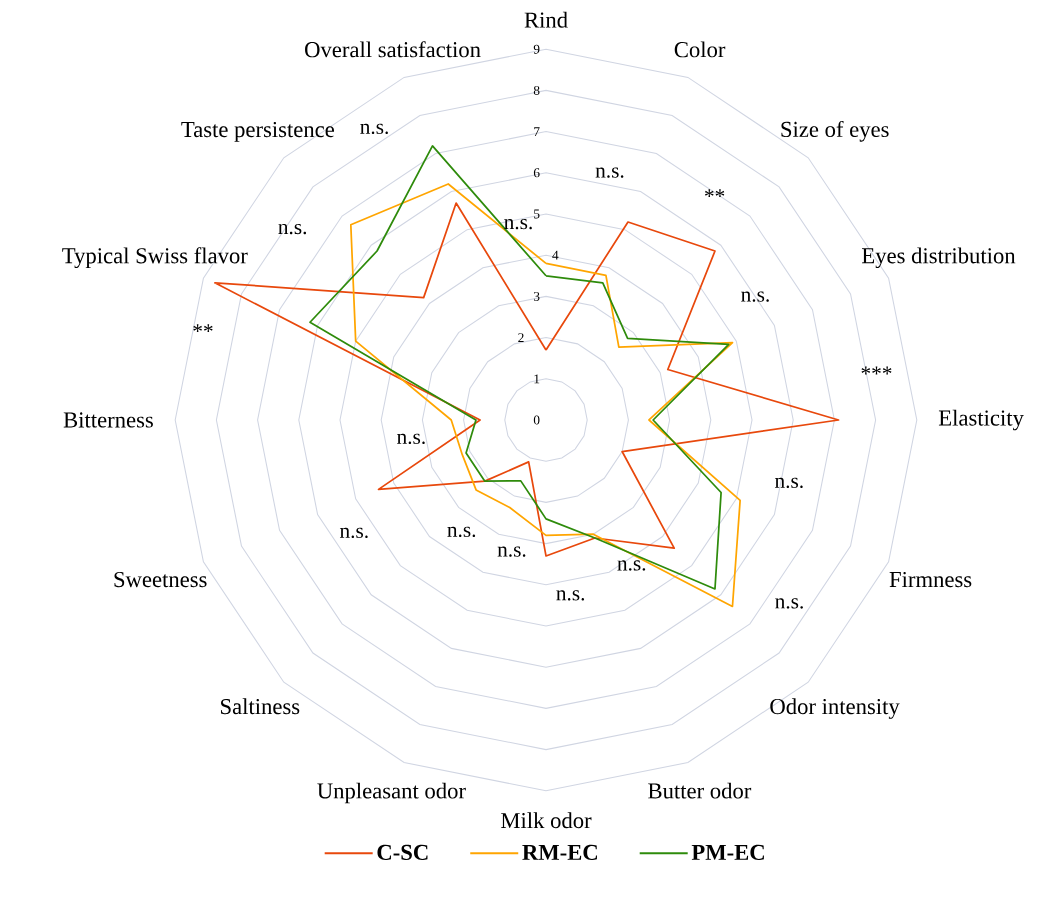 This screenshot has height=903, width=1053. What do you see at coordinates (536, 296) in the screenshot?
I see `y-tick-label: 3` at bounding box center [536, 296].